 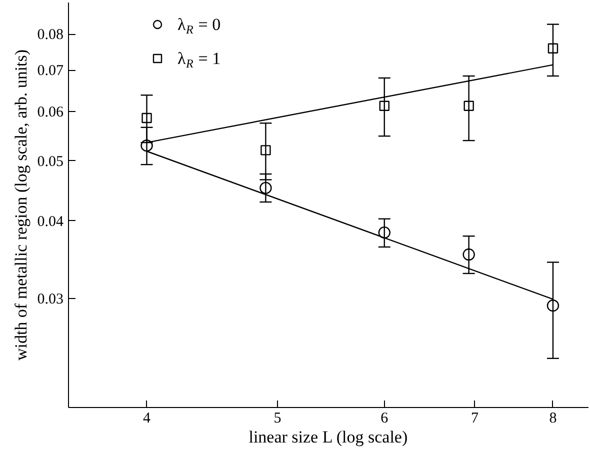 What do you see at coordinates (474, 418) in the screenshot?
I see `x-tick-label: 7` at bounding box center [474, 418].